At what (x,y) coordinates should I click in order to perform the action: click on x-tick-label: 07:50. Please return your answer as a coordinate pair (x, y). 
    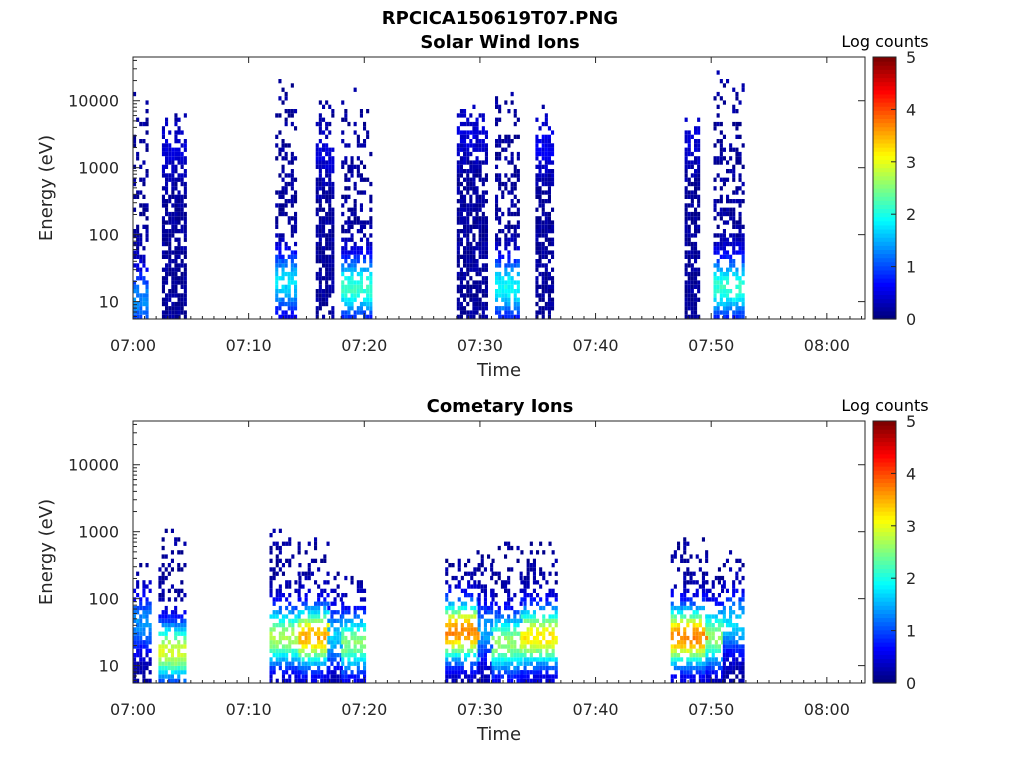
    Looking at the image, I should click on (711, 709).